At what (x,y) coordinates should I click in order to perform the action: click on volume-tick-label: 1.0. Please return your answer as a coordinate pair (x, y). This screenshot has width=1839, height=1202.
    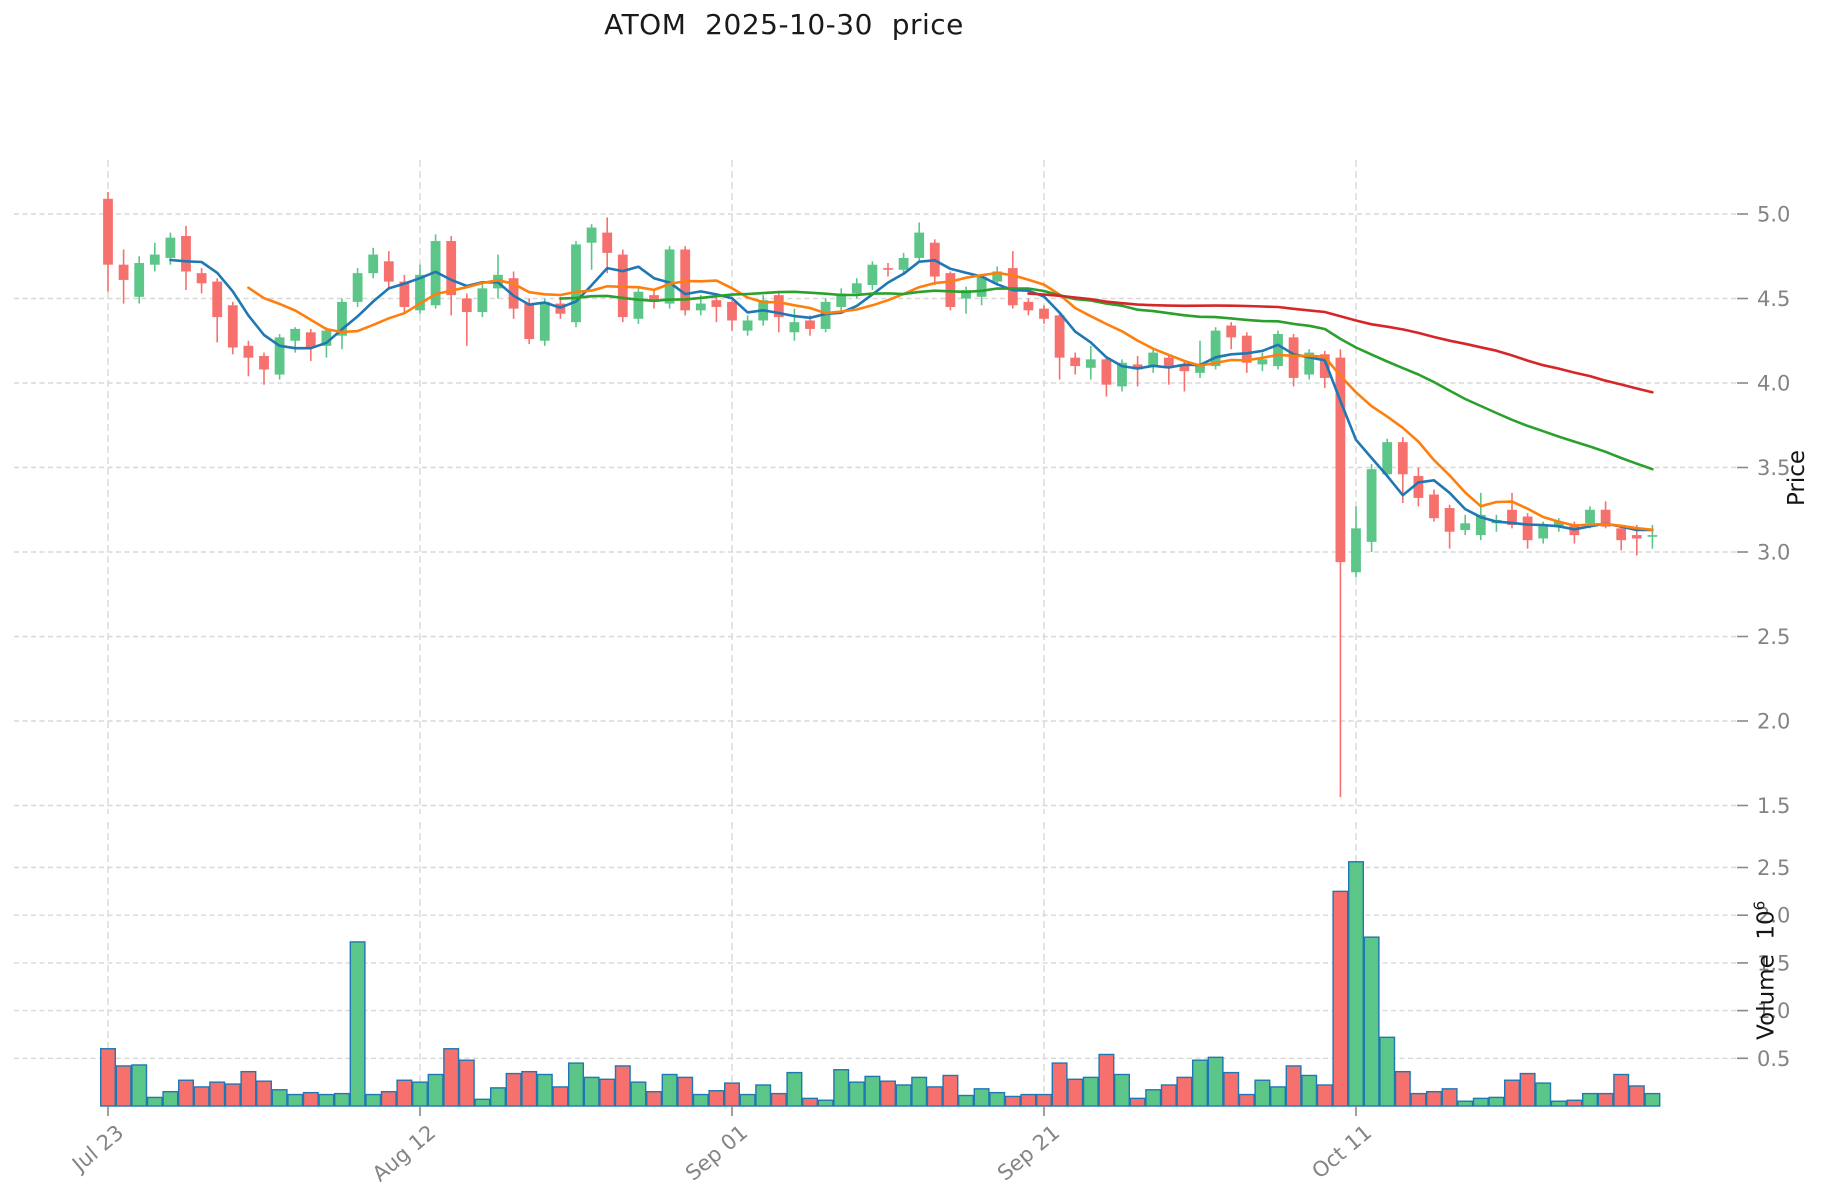
    Looking at the image, I should click on (1773, 1011).